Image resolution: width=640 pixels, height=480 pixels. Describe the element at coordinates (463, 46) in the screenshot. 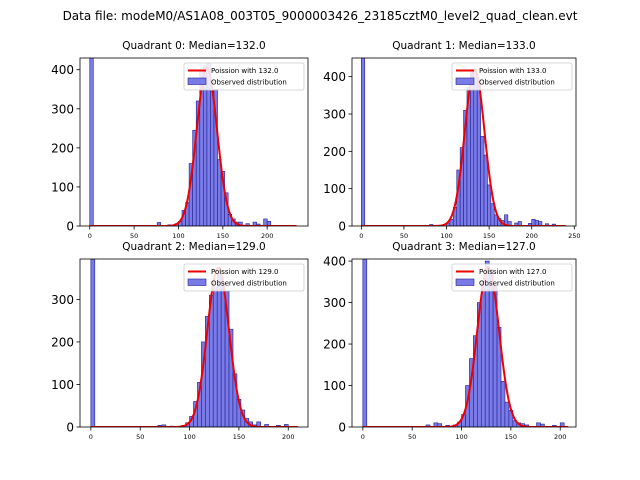

I see `chart-title: Quadrant 1: Median=133.0` at that location.